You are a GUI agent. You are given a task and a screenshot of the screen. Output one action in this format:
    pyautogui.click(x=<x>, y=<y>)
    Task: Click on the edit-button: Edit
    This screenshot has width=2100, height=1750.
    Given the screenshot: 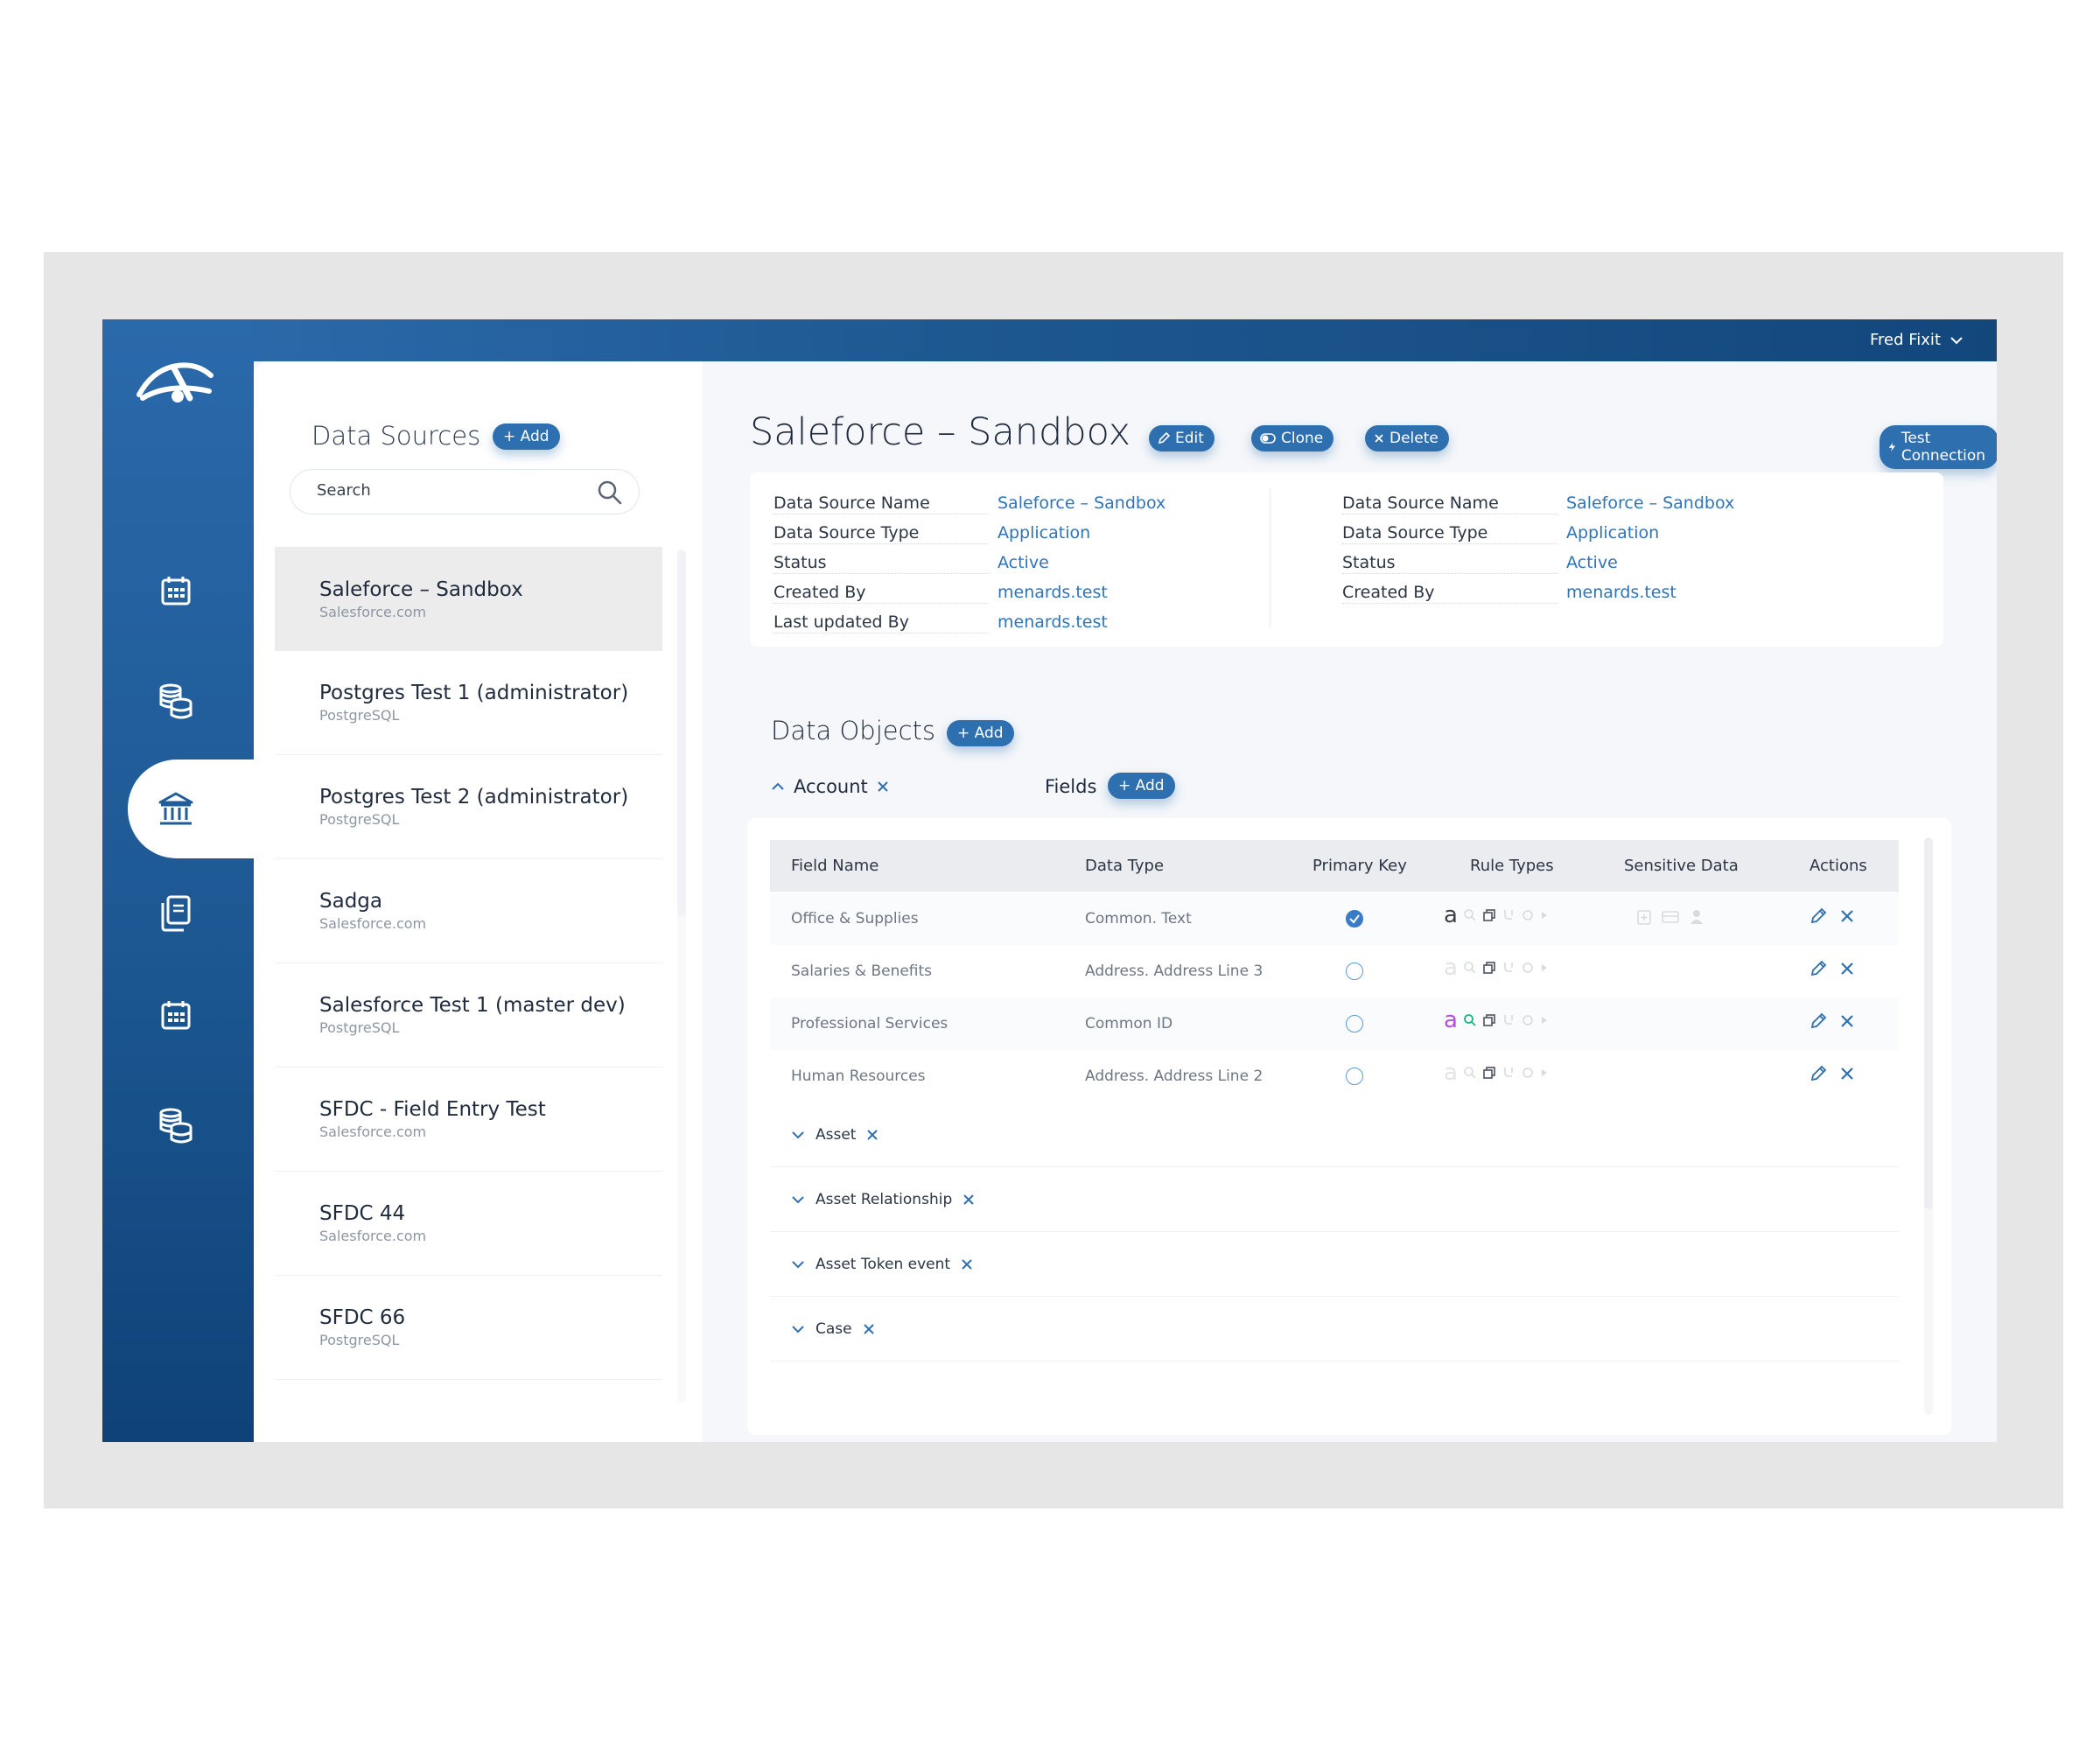 What is the action you would take?
    pyautogui.click(x=1181, y=438)
    